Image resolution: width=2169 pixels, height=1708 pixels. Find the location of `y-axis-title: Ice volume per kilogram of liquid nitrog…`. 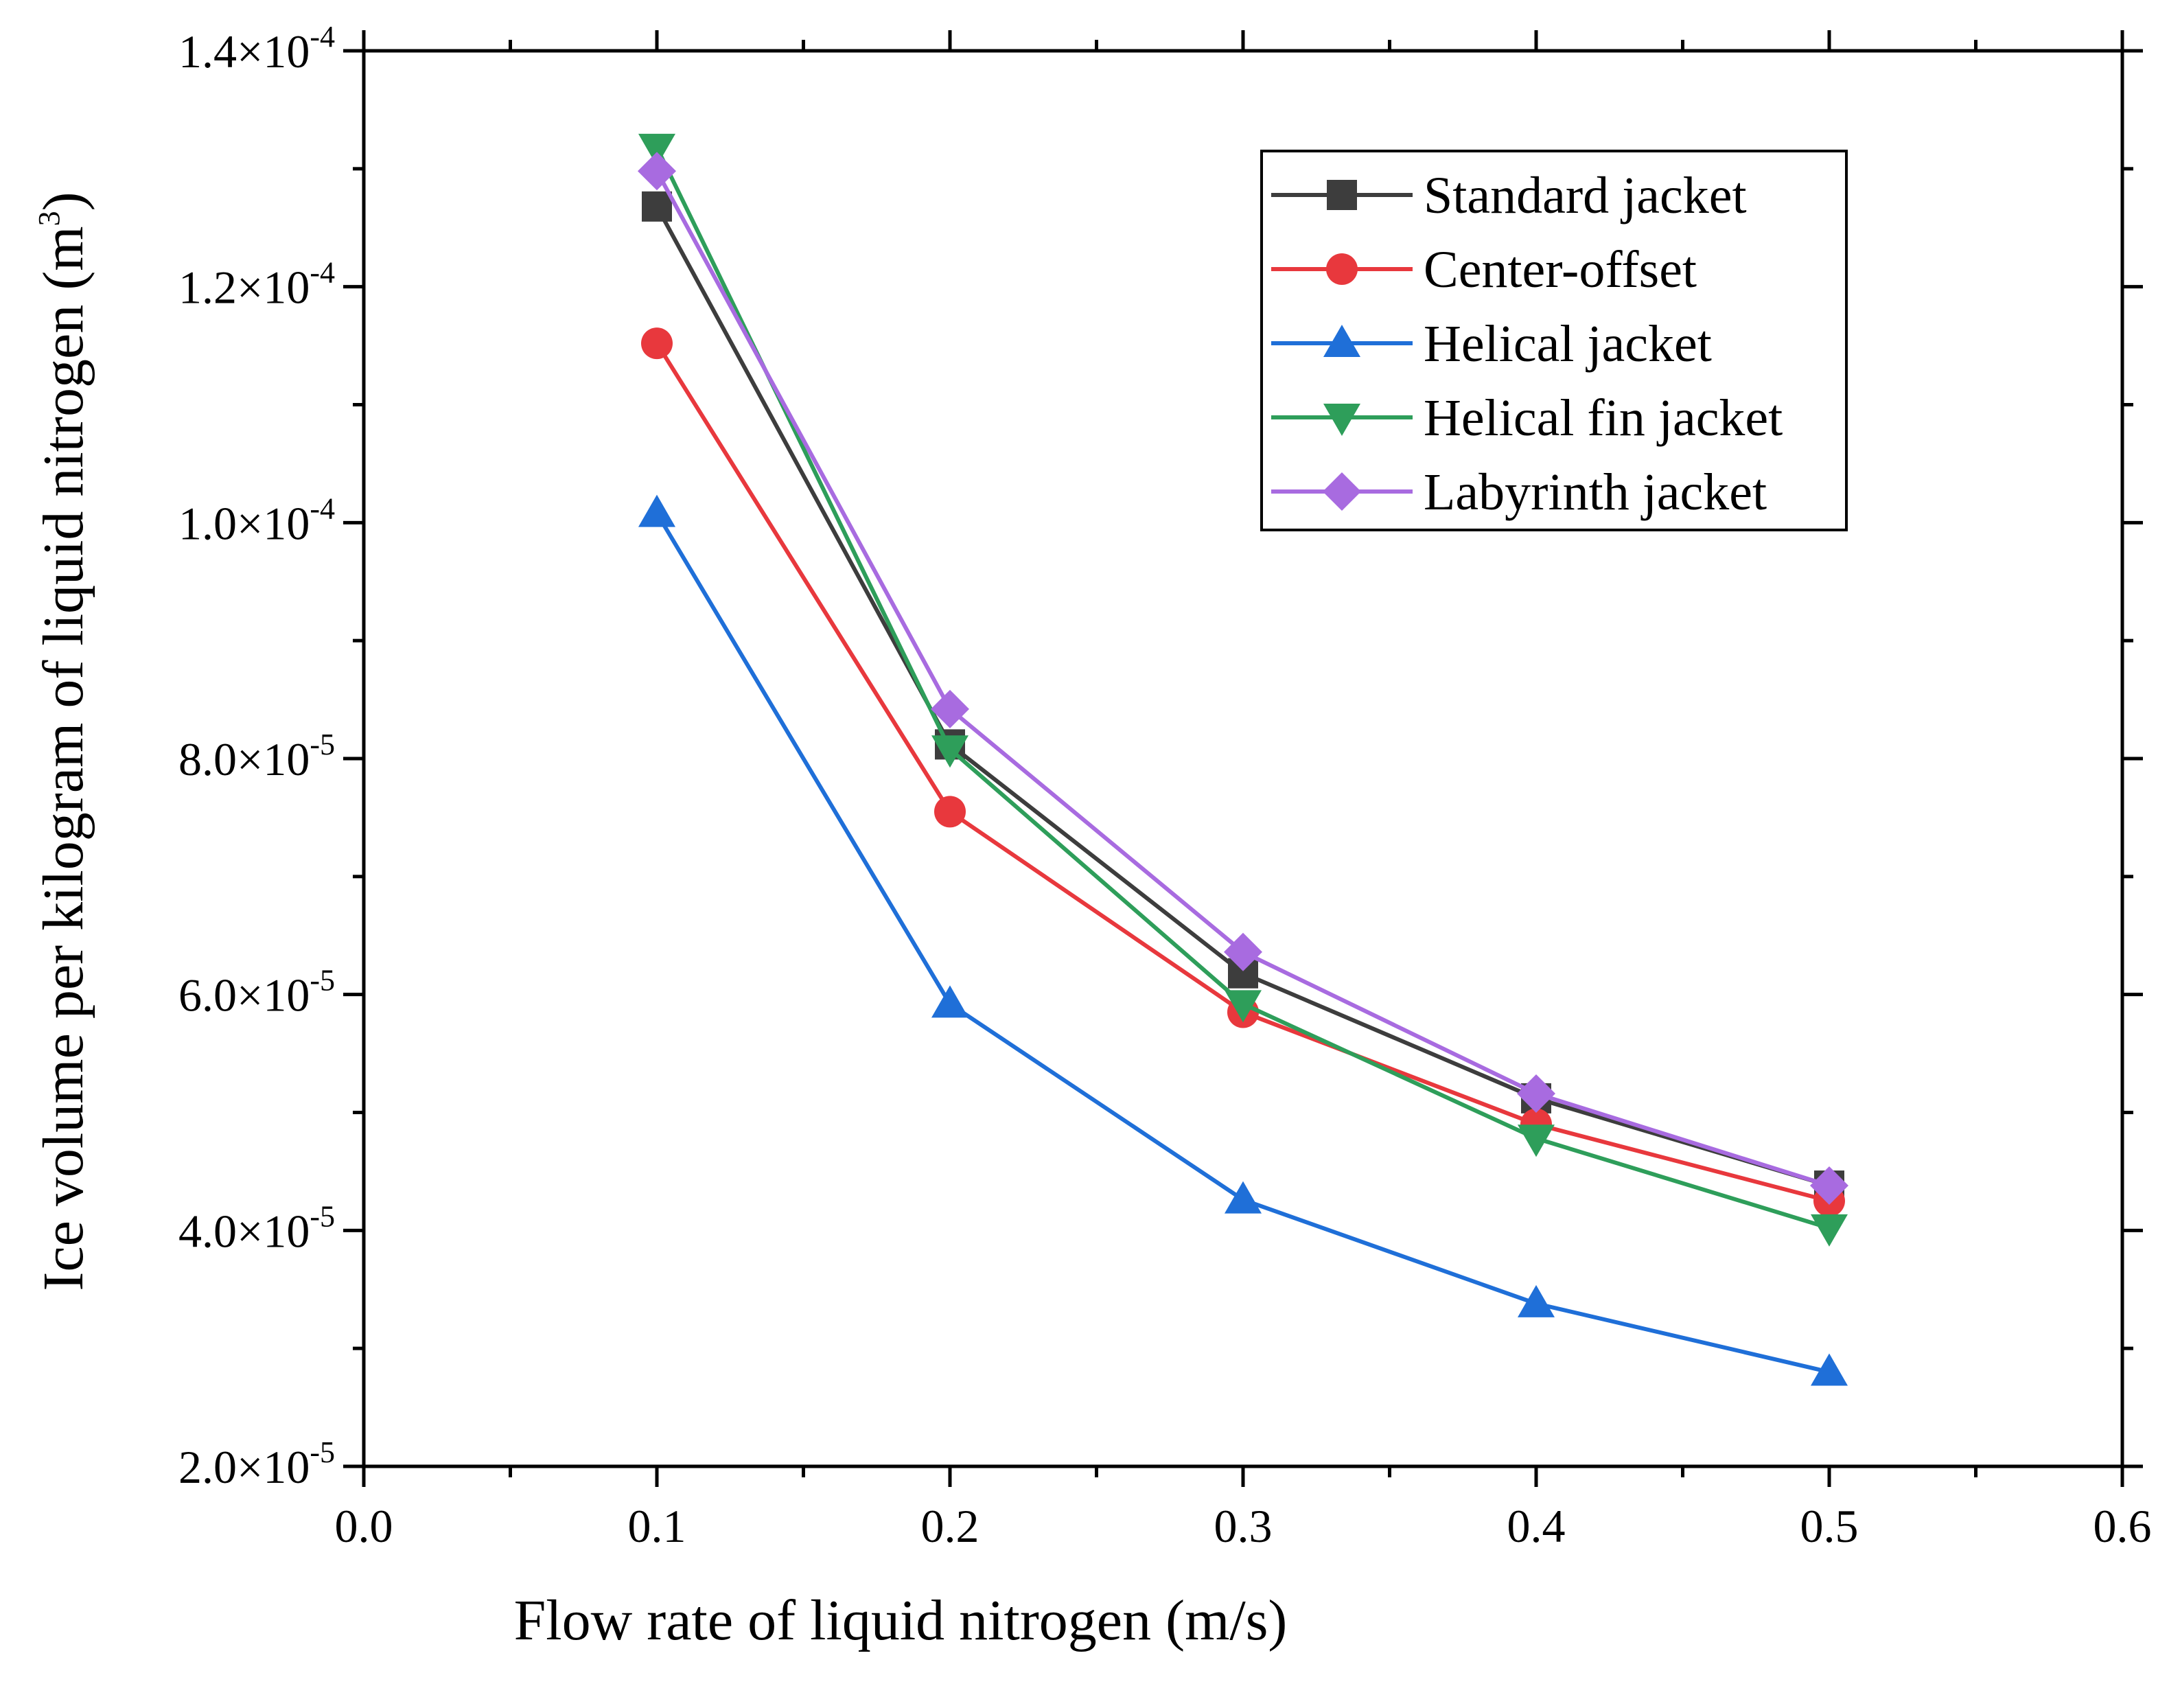

y-axis-title: Ice volume per kilogram of liquid nitrog… is located at coordinates (63, 741).